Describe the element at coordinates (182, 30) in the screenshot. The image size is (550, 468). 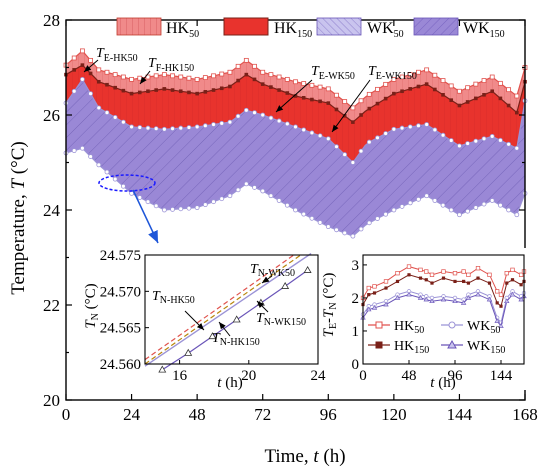
I see `legend-label-hk50: HK50` at that location.